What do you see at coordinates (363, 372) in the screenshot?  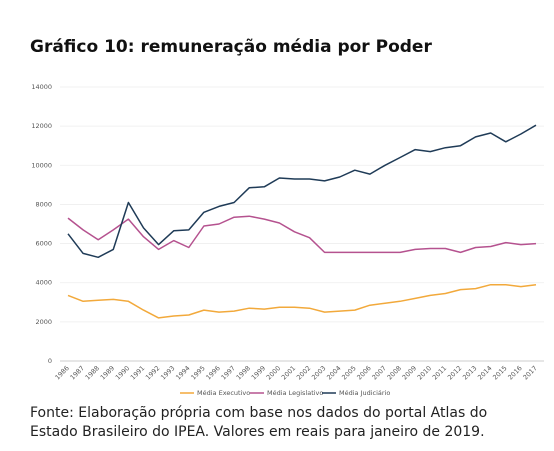 I see `x-tick-label: 2006` at bounding box center [363, 372].